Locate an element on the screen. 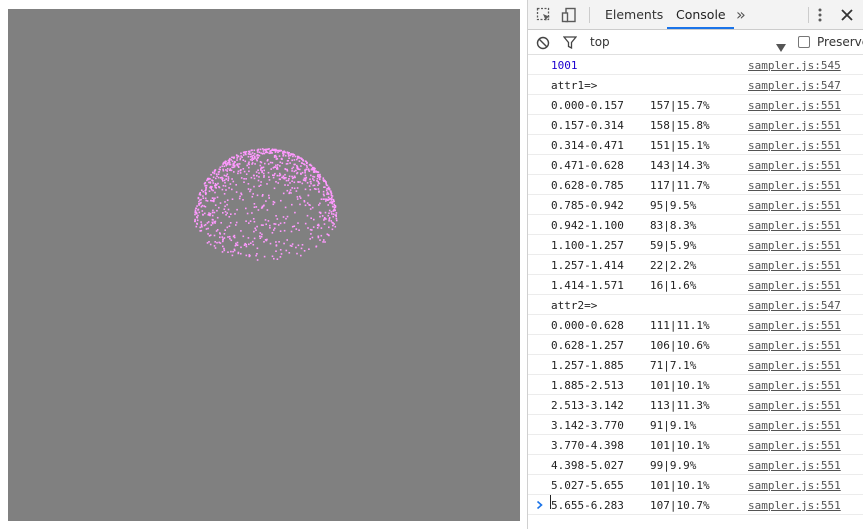 The width and height of the screenshot is (863, 529). close-icon is located at coordinates (847, 14).